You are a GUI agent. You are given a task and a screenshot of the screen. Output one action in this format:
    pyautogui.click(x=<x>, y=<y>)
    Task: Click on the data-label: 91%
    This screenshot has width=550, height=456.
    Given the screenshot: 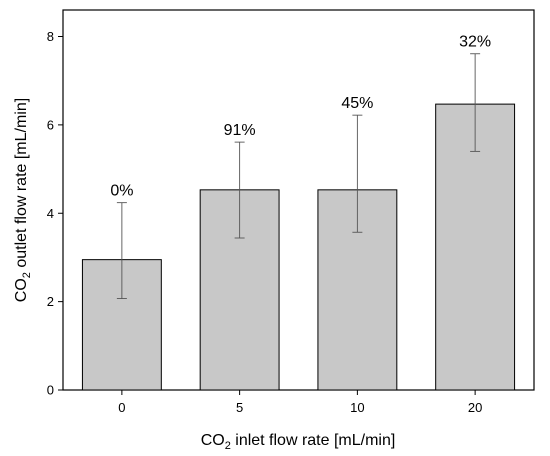 What is the action you would take?
    pyautogui.click(x=240, y=130)
    